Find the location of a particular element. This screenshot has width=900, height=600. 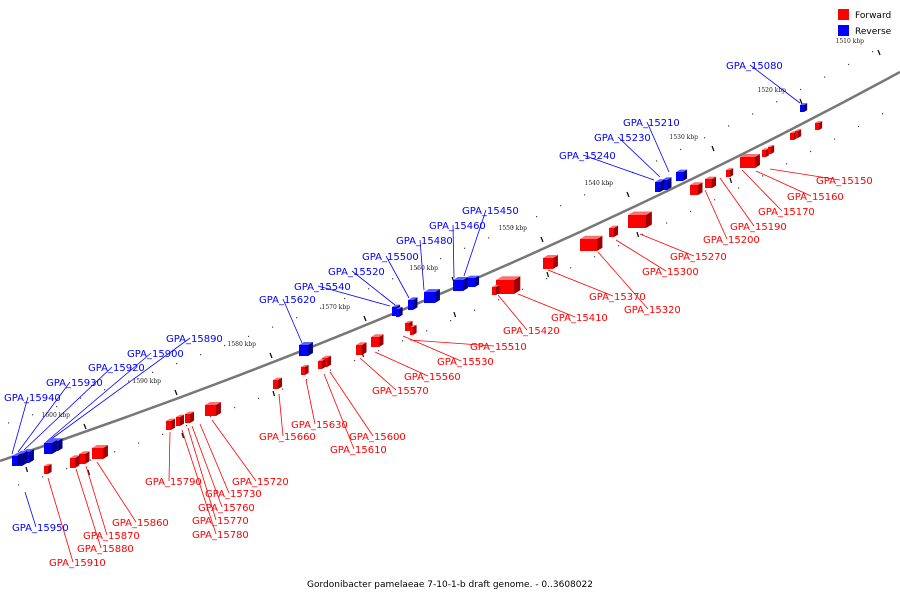

gene-label: GPA_15620 is located at coordinates (287, 300).